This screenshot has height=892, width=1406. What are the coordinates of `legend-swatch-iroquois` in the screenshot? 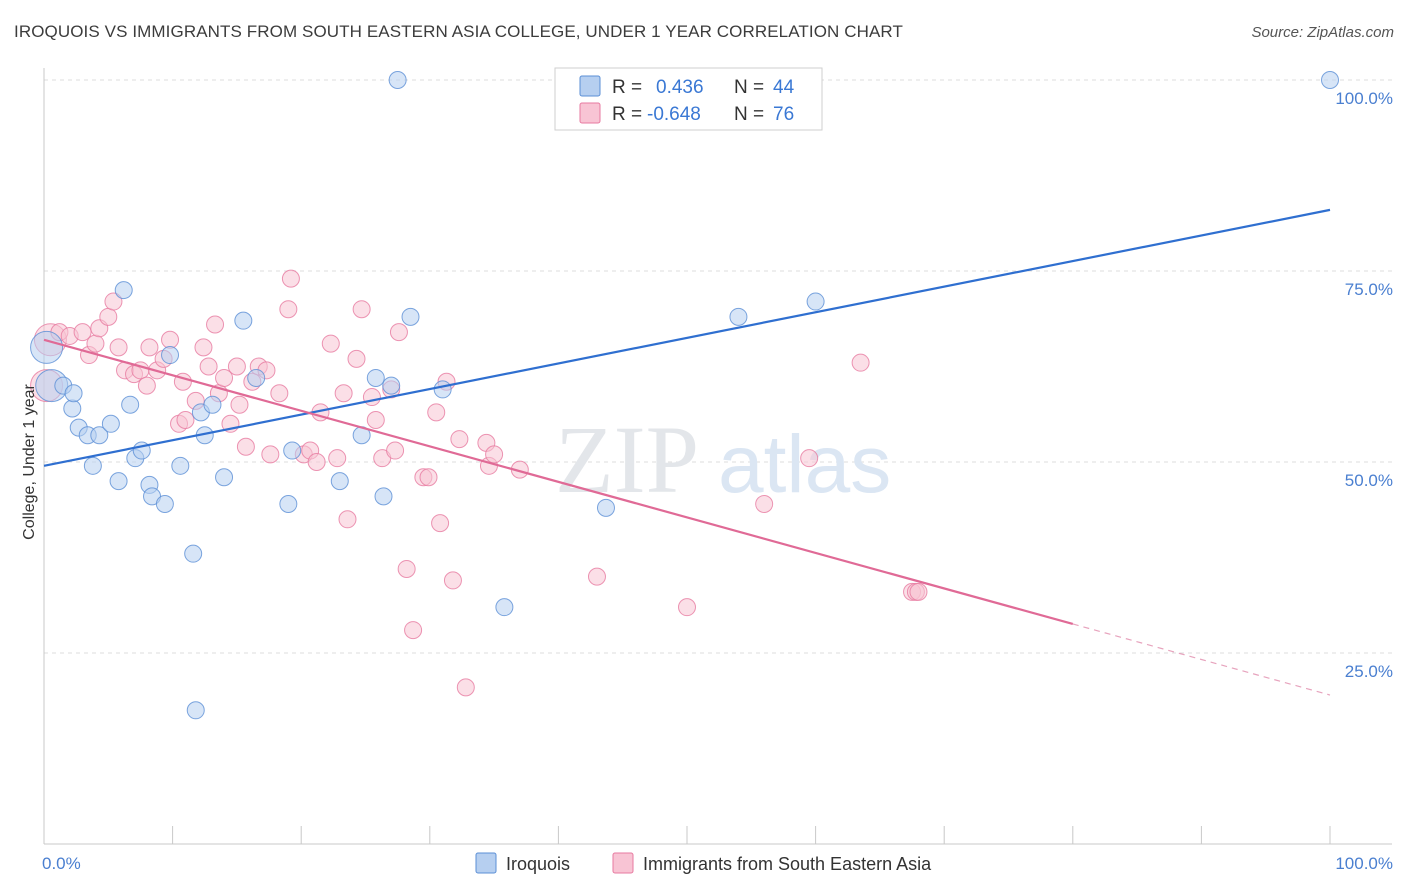 It's located at (590, 86).